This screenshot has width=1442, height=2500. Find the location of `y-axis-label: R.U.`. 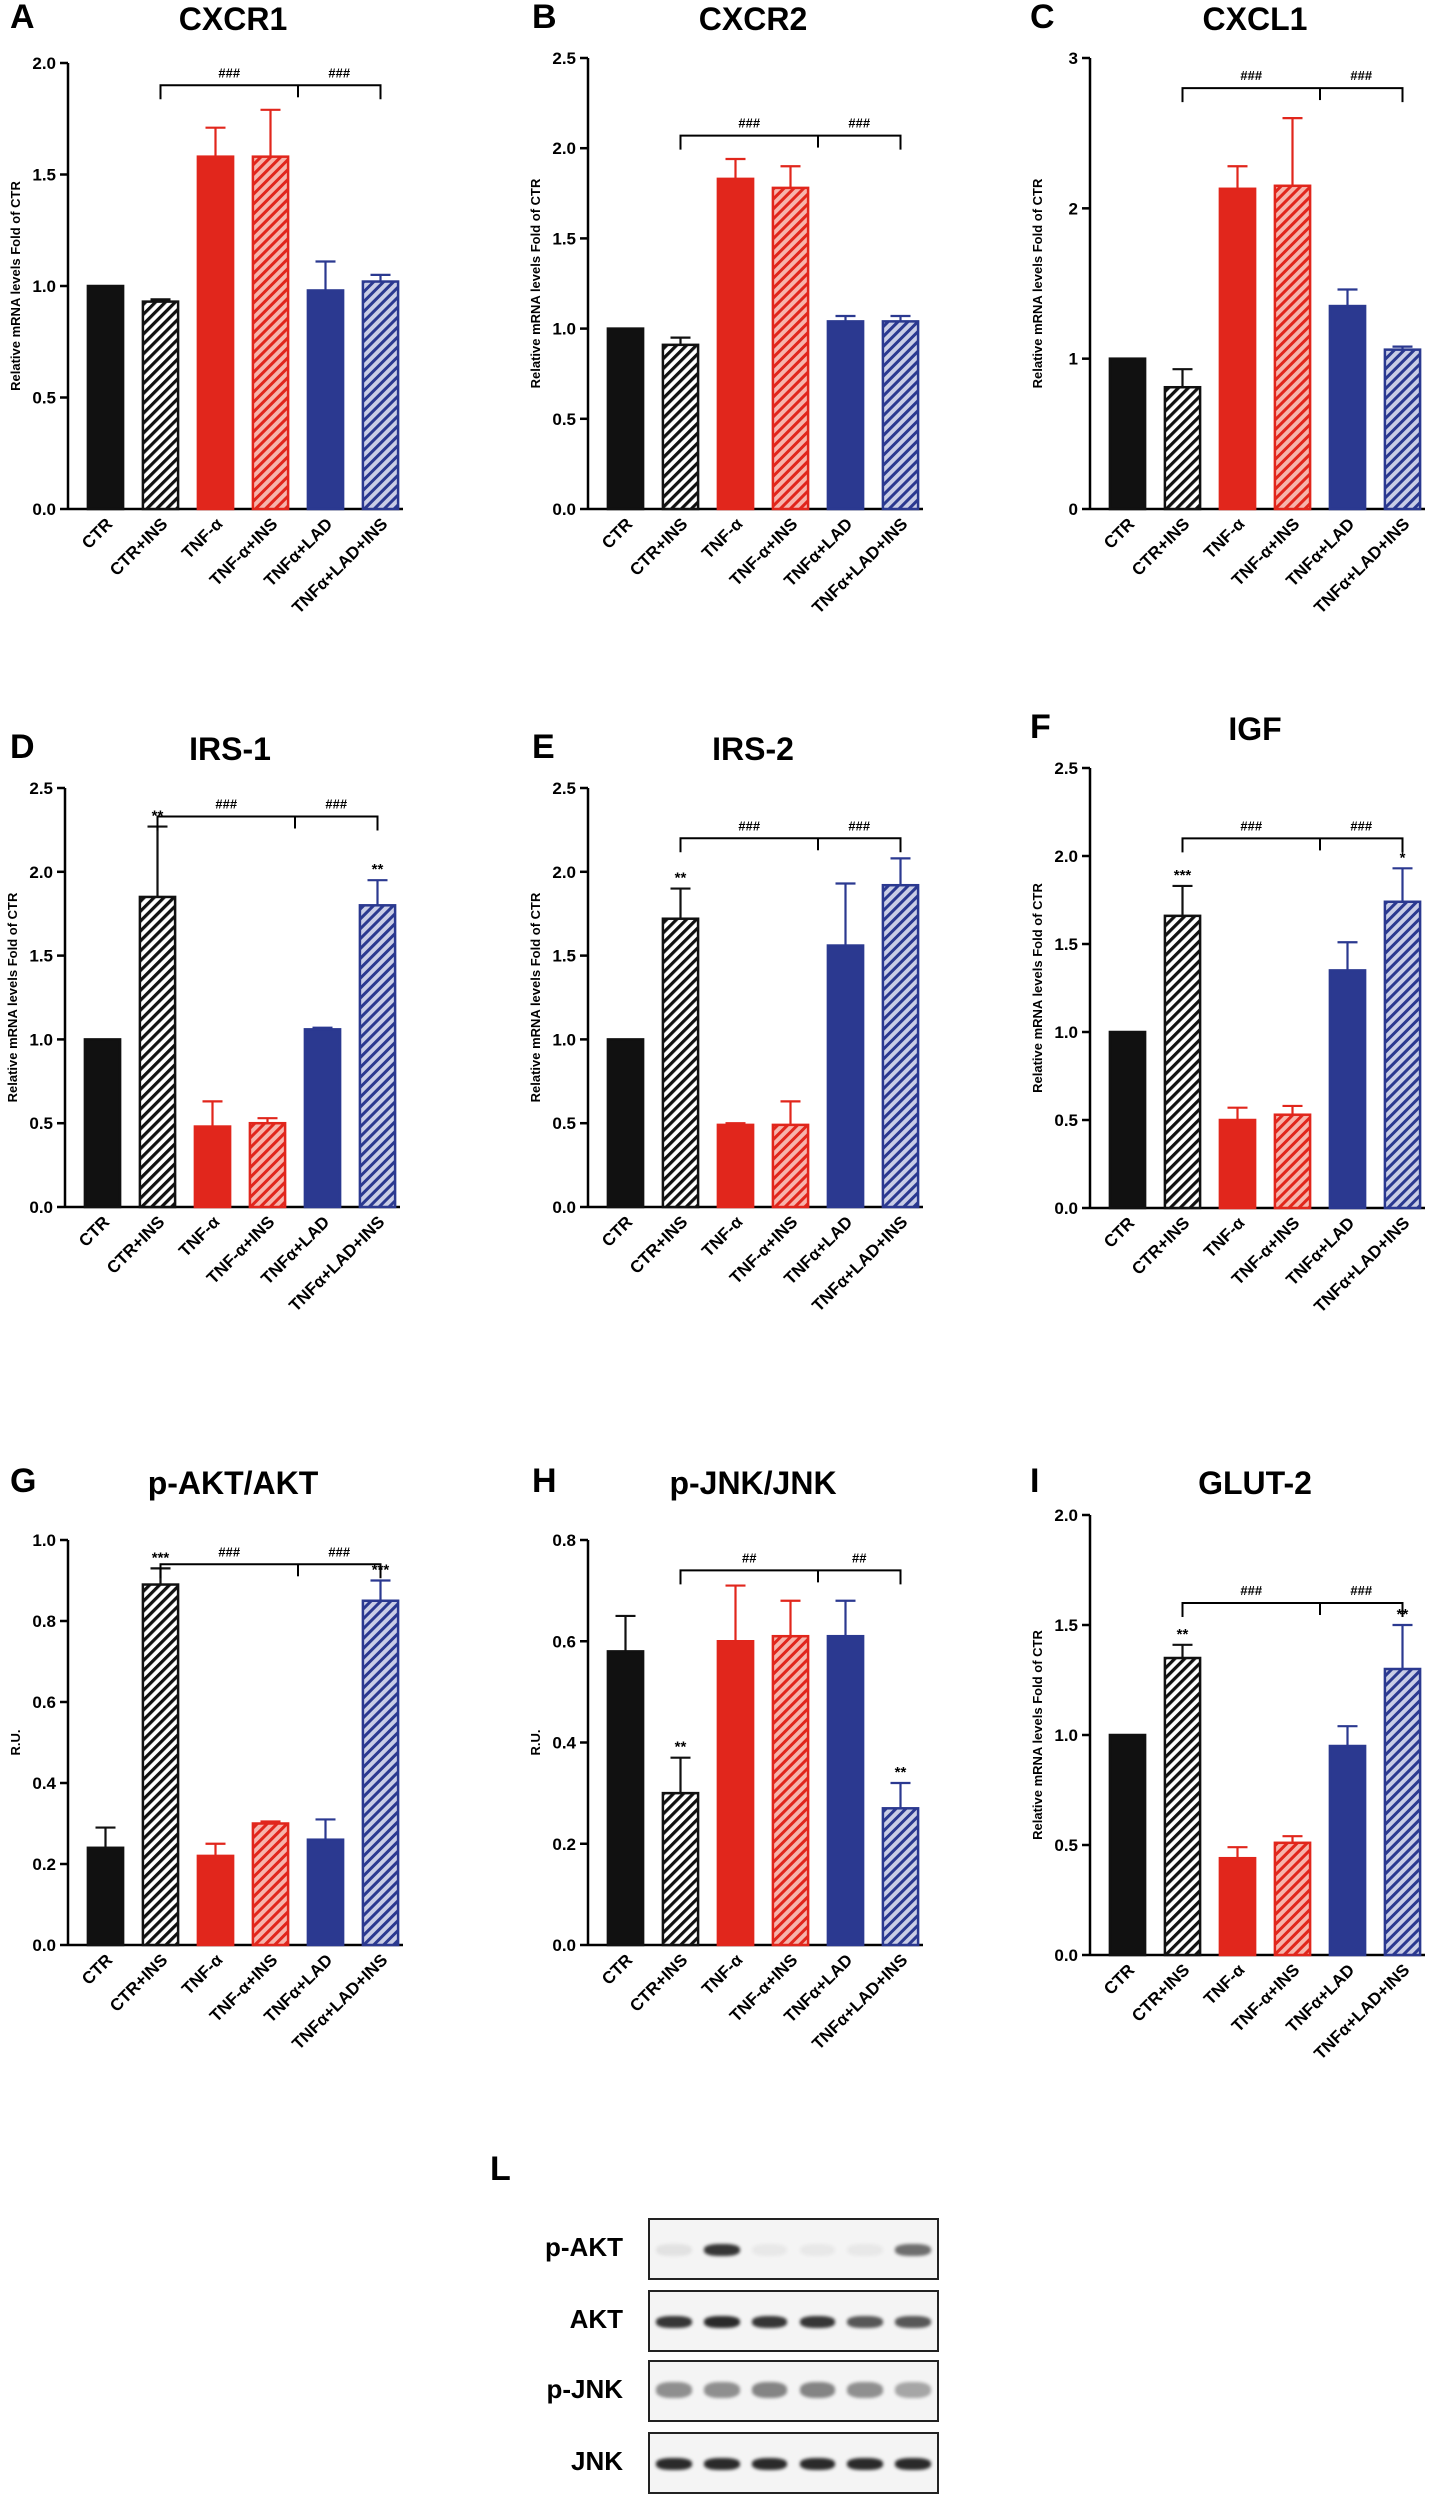

y-axis-label: R.U. is located at coordinates (535, 1743).